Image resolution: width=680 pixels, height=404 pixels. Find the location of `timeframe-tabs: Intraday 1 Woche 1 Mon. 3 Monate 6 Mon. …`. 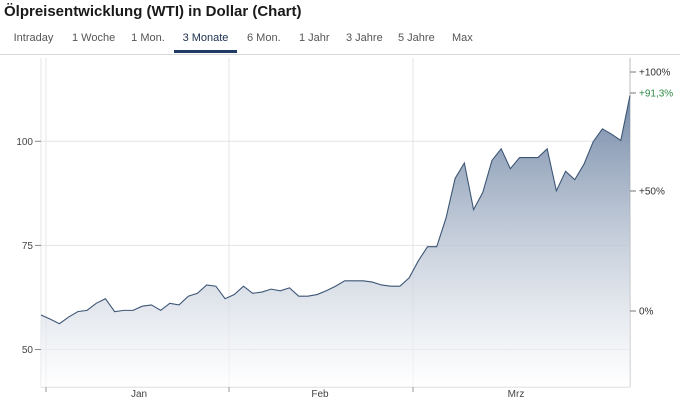

timeframe-tabs: Intraday 1 Woche 1 Mon. 3 Monate 6 Mon. … is located at coordinates (340, 41).